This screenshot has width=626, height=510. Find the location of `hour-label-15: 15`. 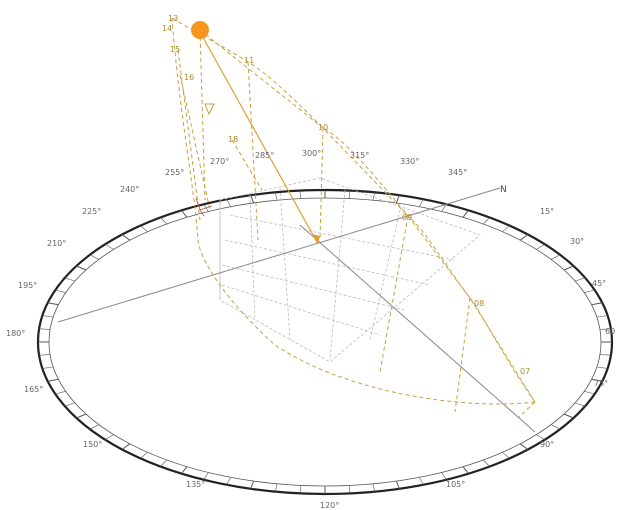

hour-label-15: 15 is located at coordinates (175, 49).